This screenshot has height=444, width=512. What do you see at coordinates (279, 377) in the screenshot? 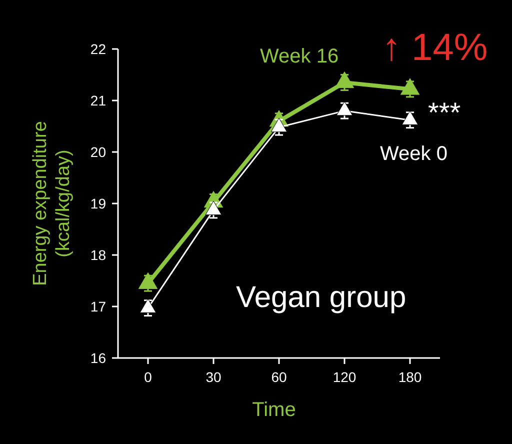
I see `x-tick-label: 60` at bounding box center [279, 377].